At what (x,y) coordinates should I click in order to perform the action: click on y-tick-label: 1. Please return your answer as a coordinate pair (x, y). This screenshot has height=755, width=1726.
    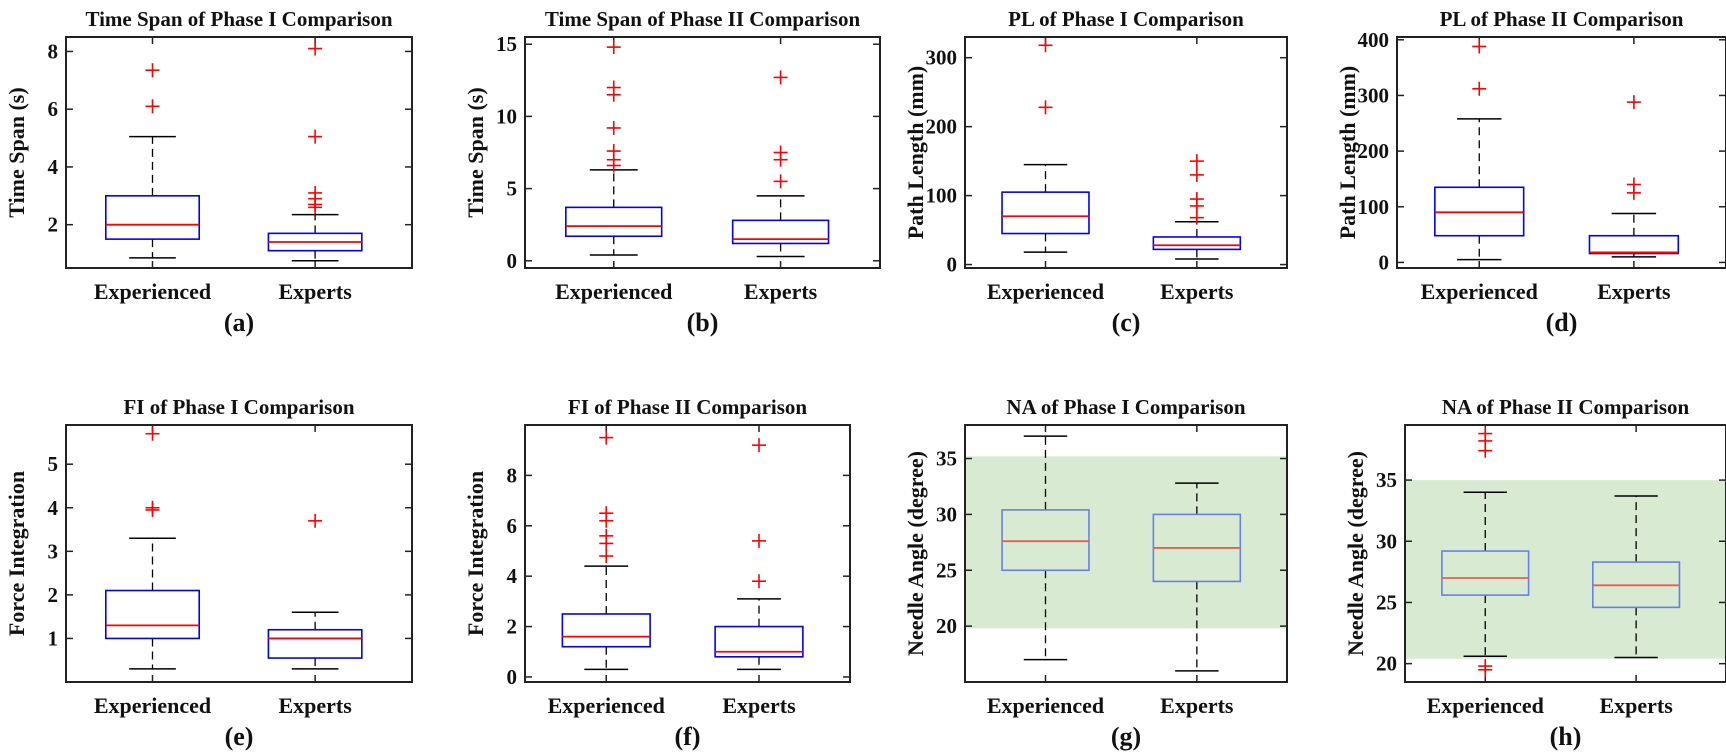
    Looking at the image, I should click on (53, 638).